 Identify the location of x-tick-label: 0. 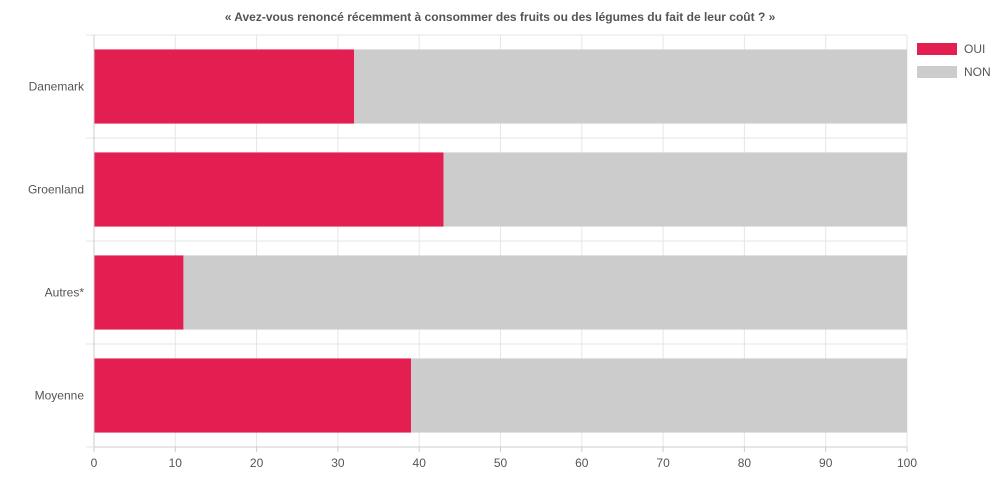
(94, 463).